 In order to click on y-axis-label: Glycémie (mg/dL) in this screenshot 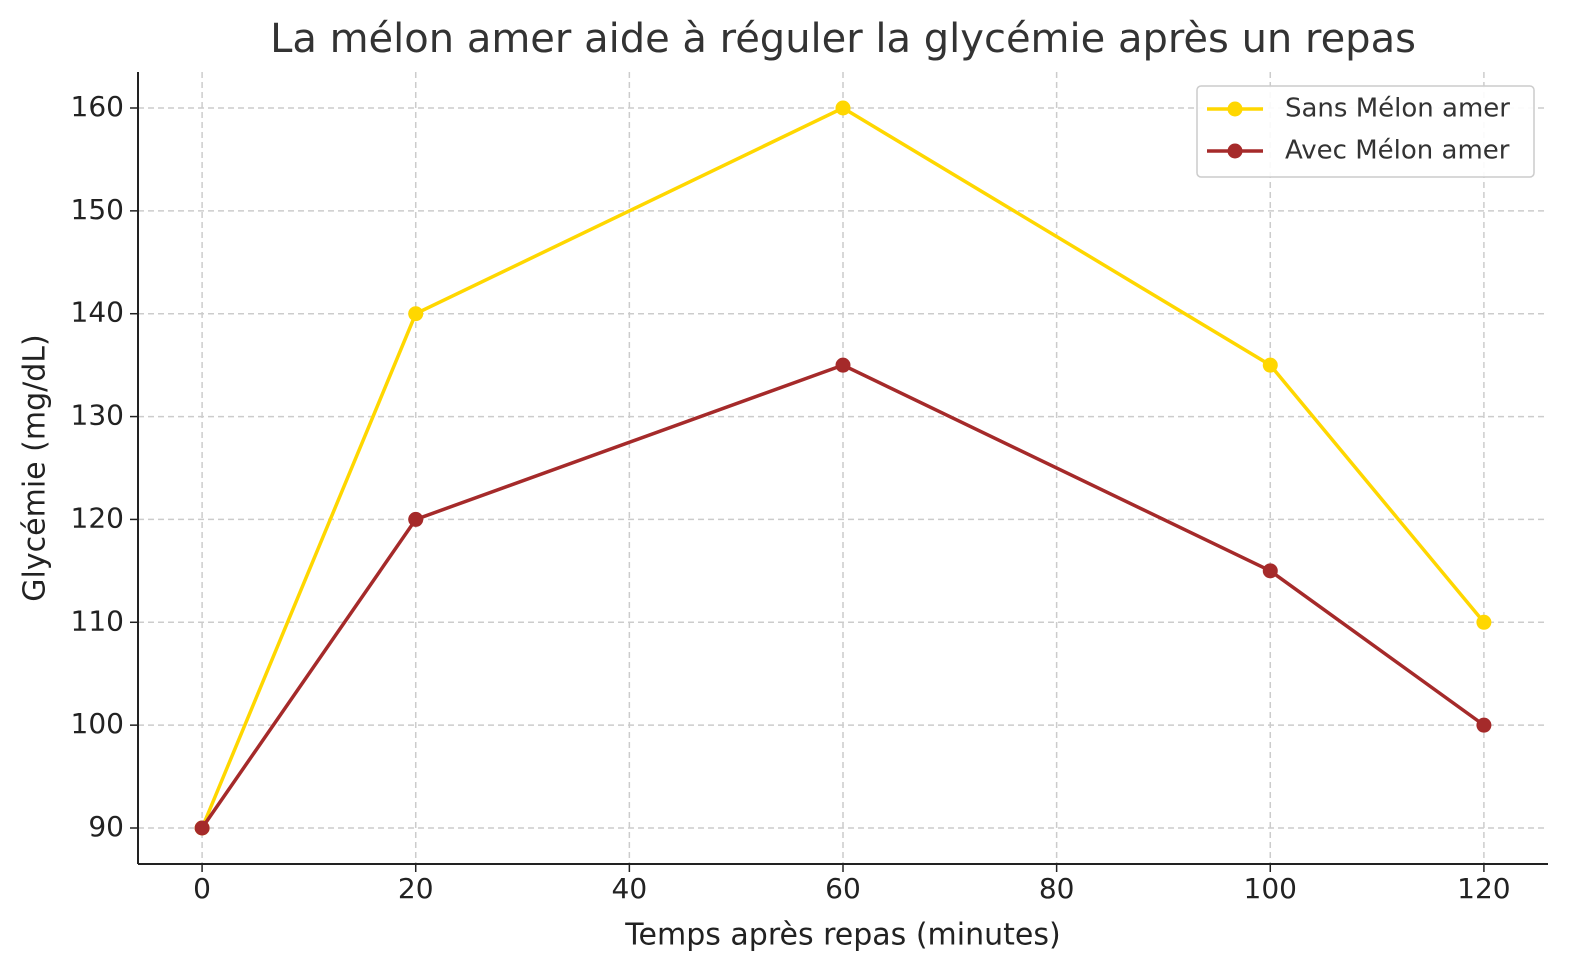, I will do `click(35, 467)`.